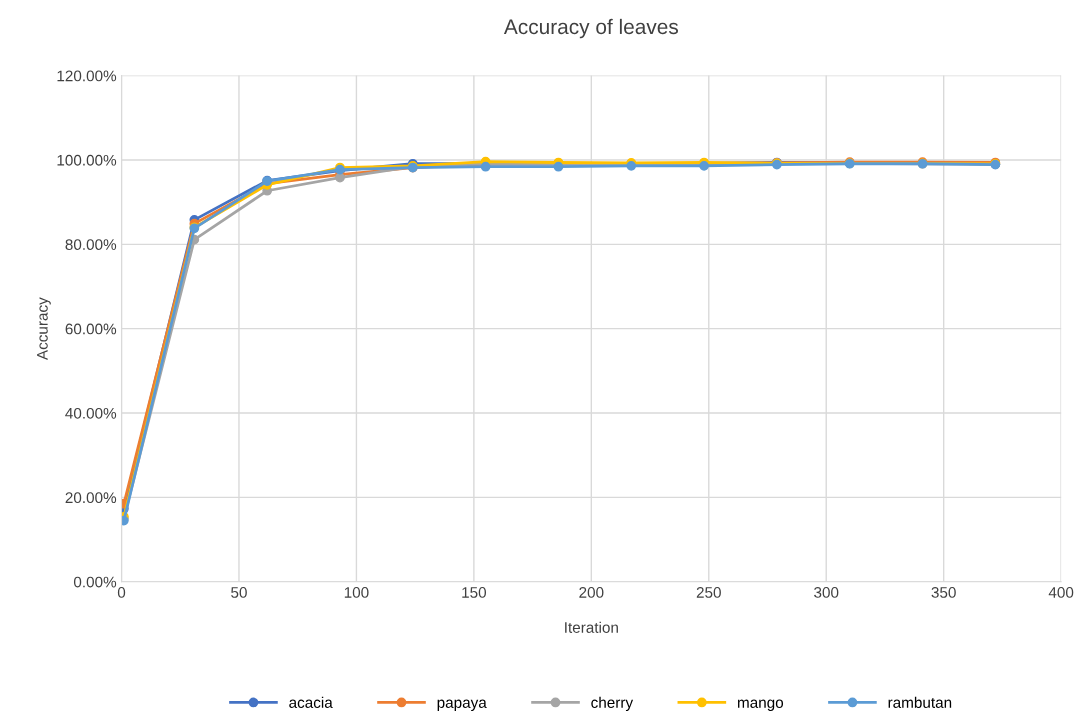 The height and width of the screenshot is (720, 1085). What do you see at coordinates (943, 592) in the screenshot?
I see `x-tick-label: 350` at bounding box center [943, 592].